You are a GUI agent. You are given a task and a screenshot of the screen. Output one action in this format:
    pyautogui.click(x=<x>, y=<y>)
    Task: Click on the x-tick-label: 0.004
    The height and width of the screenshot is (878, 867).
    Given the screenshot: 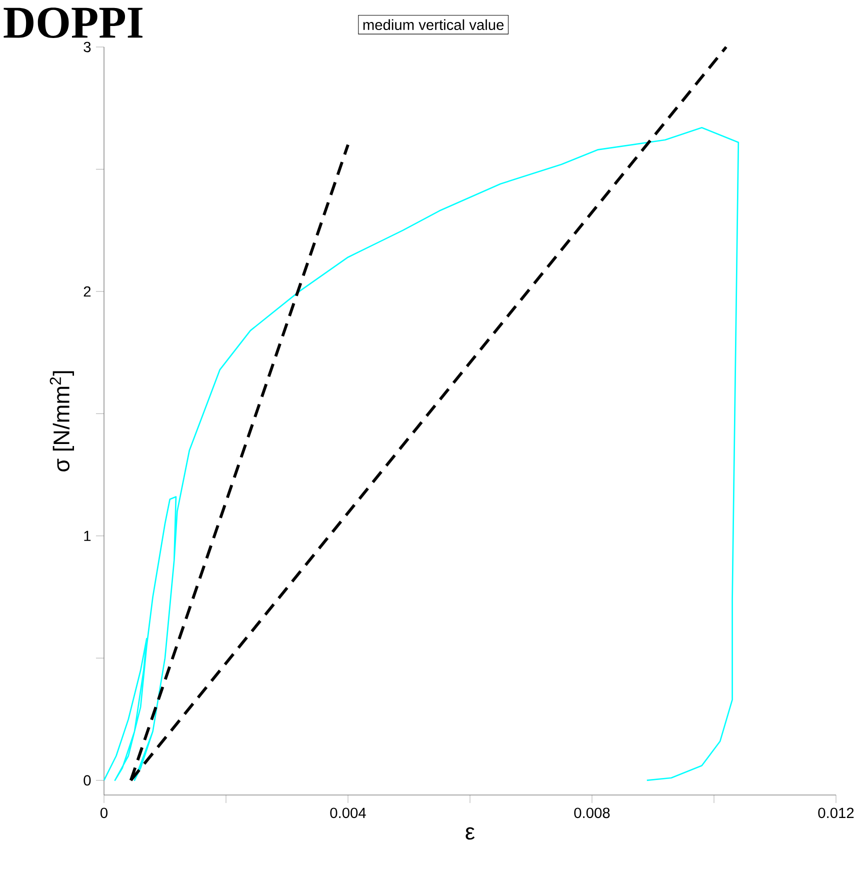 What is the action you would take?
    pyautogui.click(x=348, y=813)
    